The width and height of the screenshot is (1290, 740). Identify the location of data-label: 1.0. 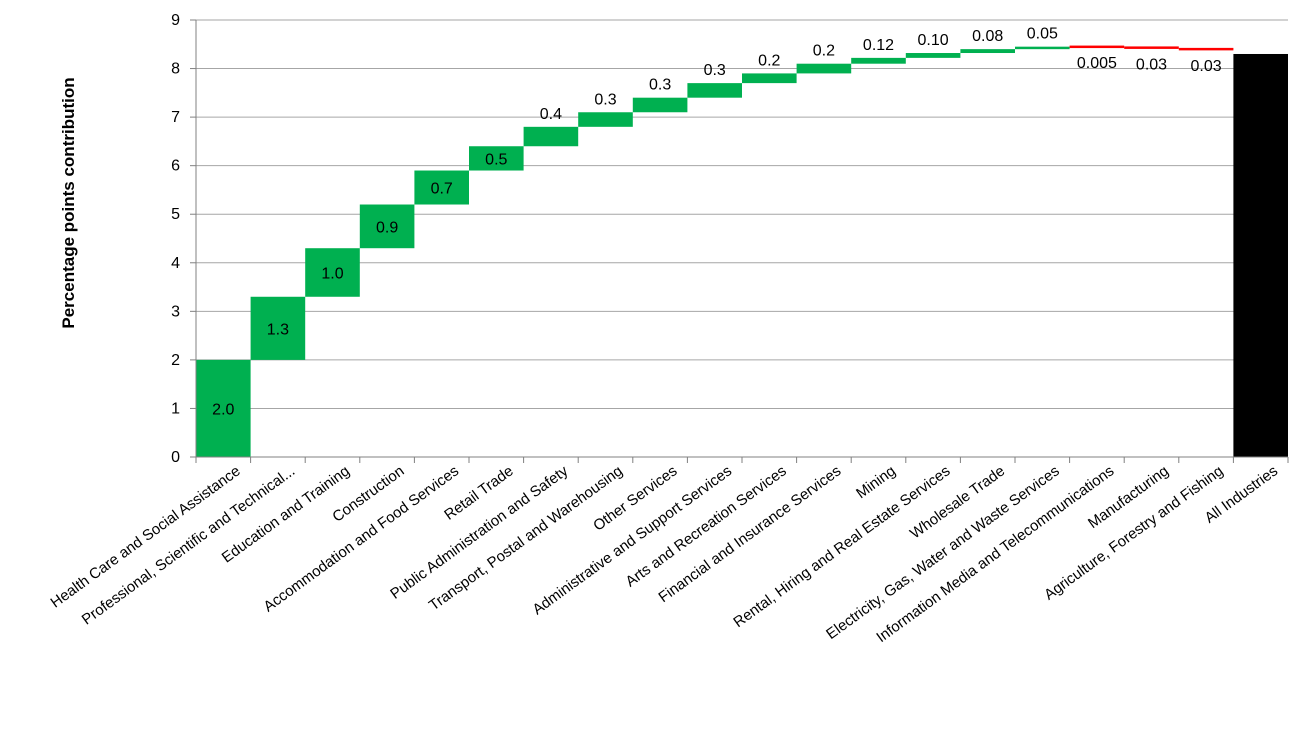
(332, 273).